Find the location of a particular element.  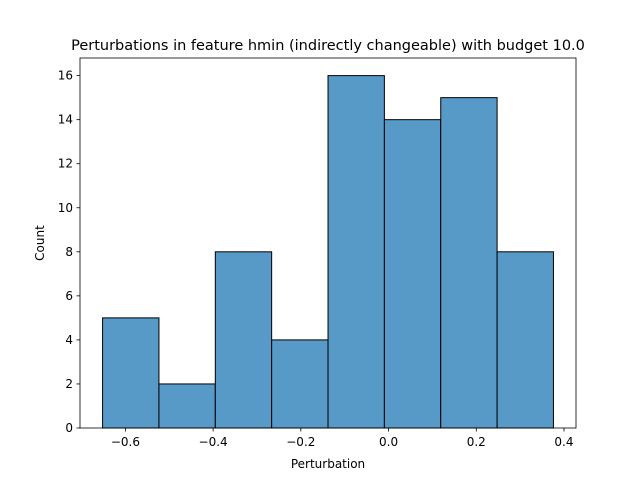

y-tick-label: 16 is located at coordinates (65, 76).